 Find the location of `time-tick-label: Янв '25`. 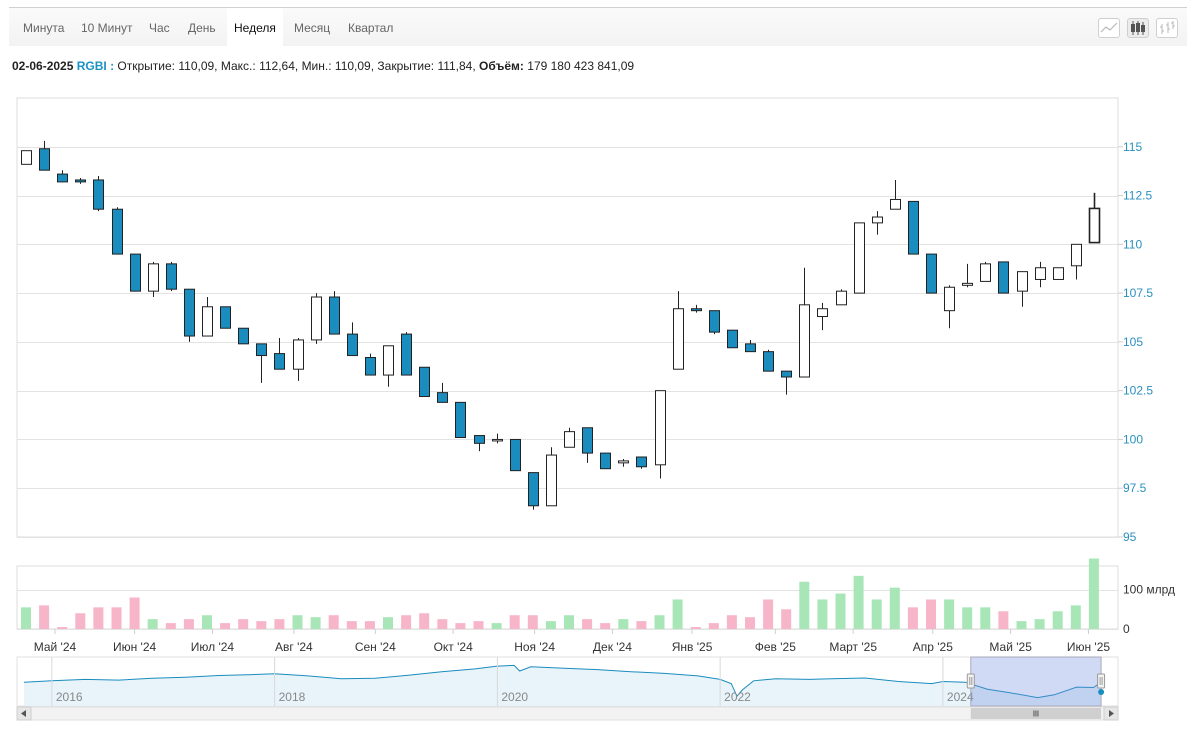

time-tick-label: Янв '25 is located at coordinates (692, 647).